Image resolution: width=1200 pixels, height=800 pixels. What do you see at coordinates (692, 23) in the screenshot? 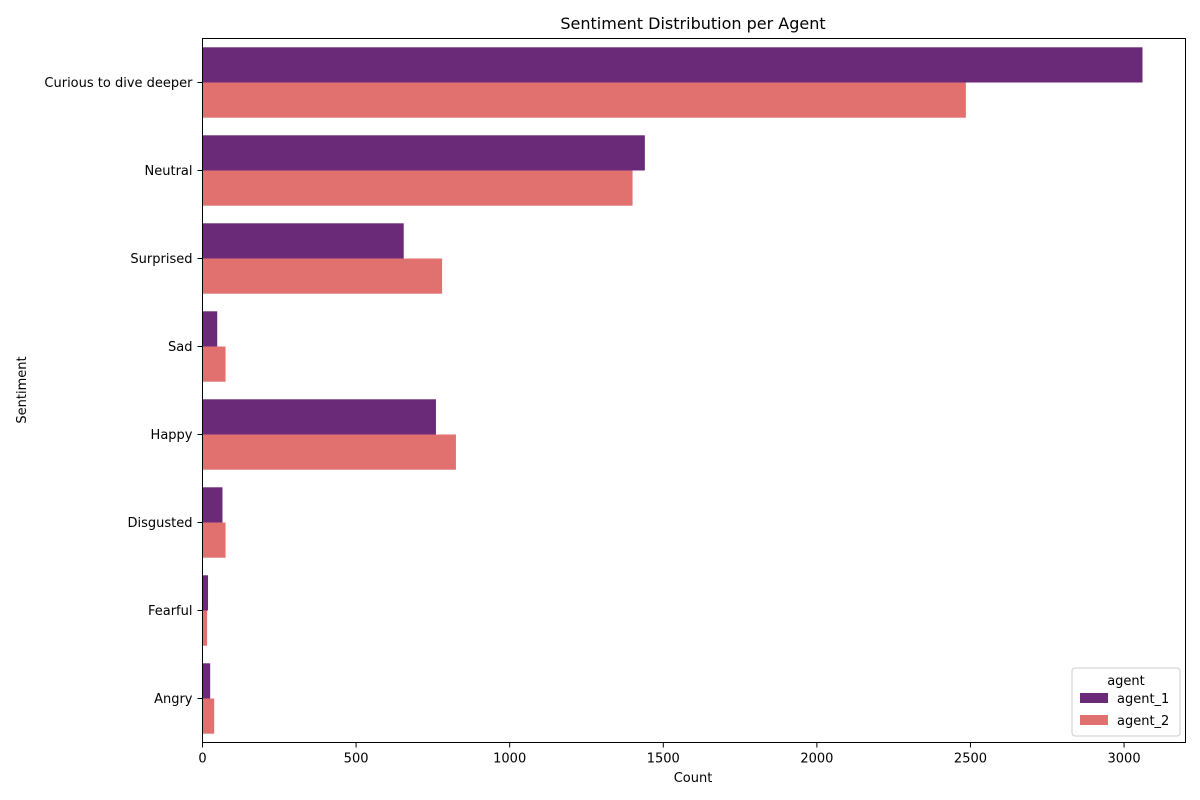
I see `chart-title: Sentiment Distribution per Agent` at bounding box center [692, 23].